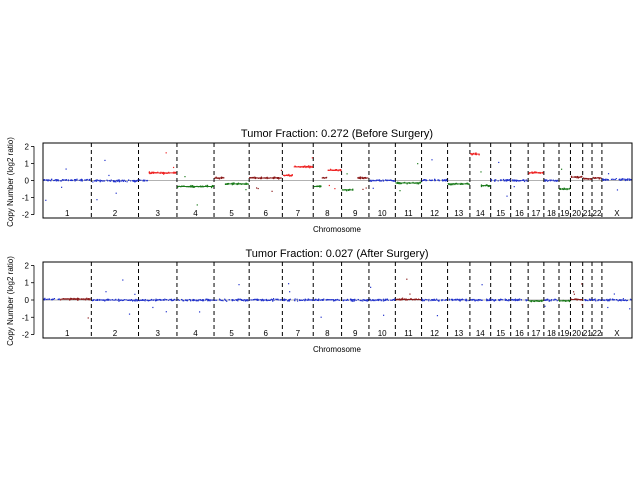 The width and height of the screenshot is (640, 480). Describe the element at coordinates (408, 213) in the screenshot. I see `chromosome-label: 11` at that location.